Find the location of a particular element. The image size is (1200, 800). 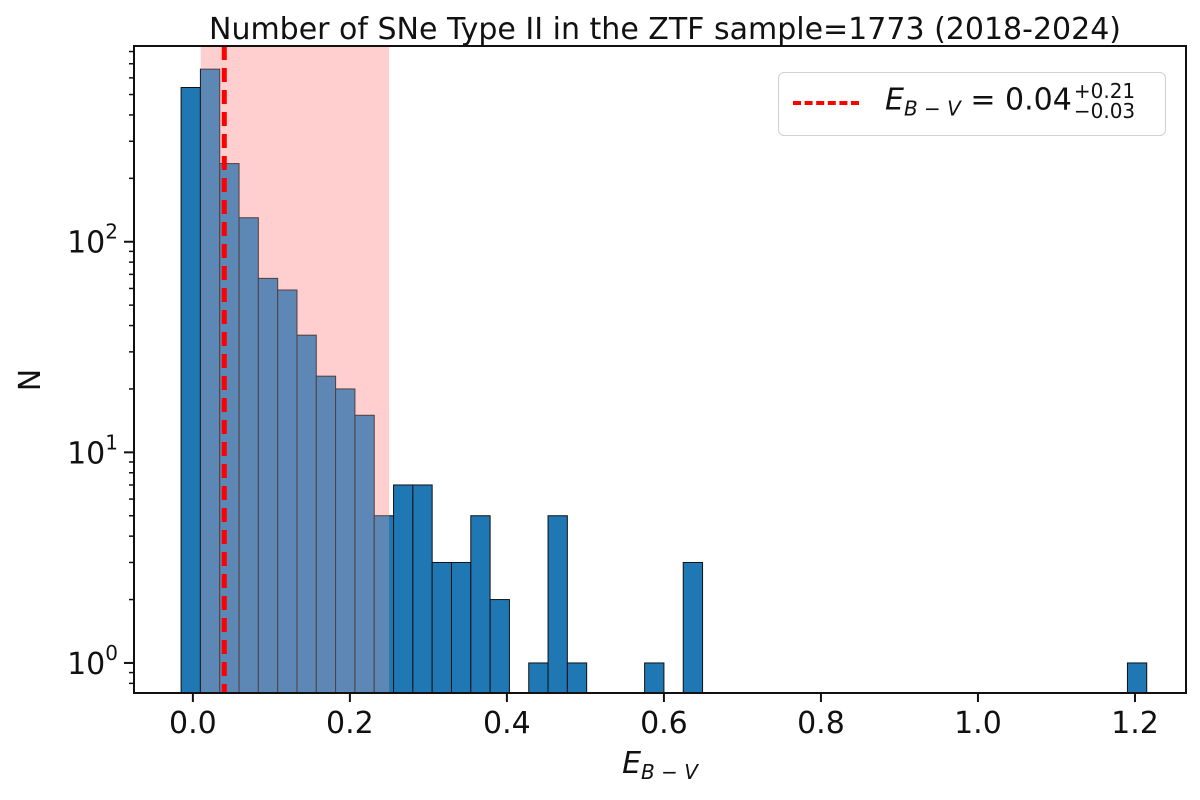

x-tick-label: 0.4 is located at coordinates (507, 723).